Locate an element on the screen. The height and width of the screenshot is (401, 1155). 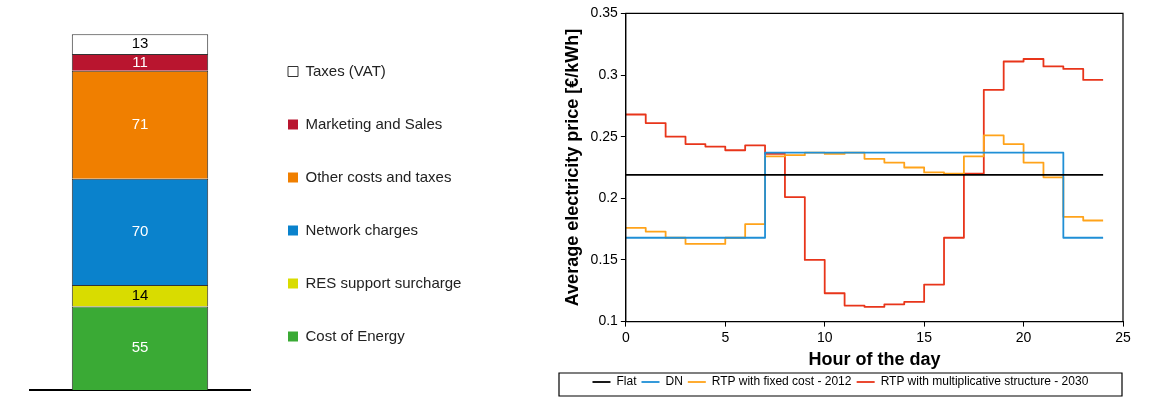
legend-label: Network charges is located at coordinates (362, 229).